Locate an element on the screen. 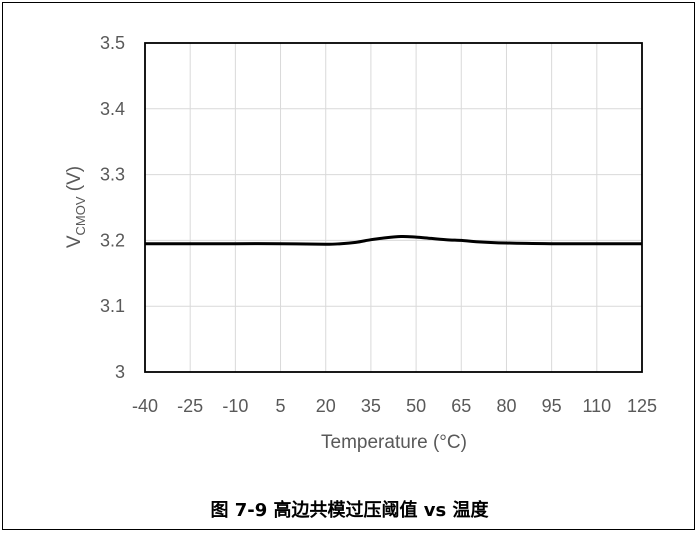  x-tick-label: 5 is located at coordinates (281, 406).